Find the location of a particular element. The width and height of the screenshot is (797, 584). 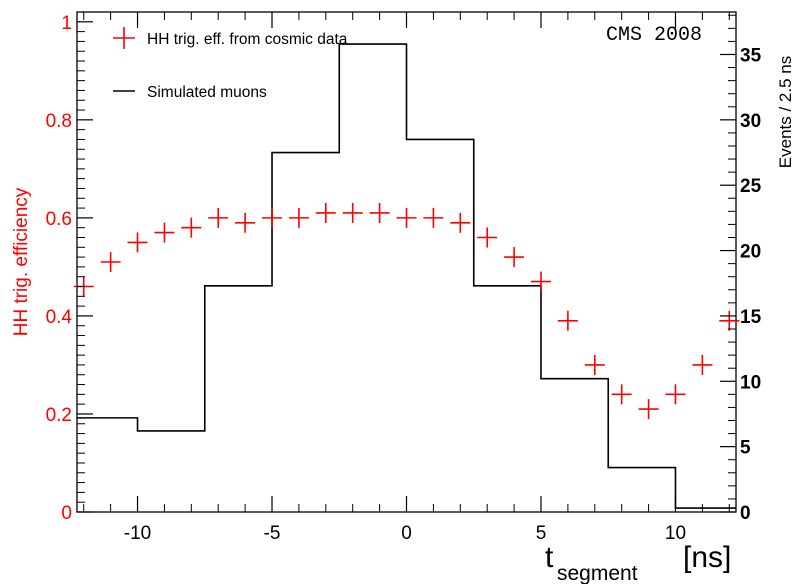

x-axis-title-main: t is located at coordinates (549, 557).